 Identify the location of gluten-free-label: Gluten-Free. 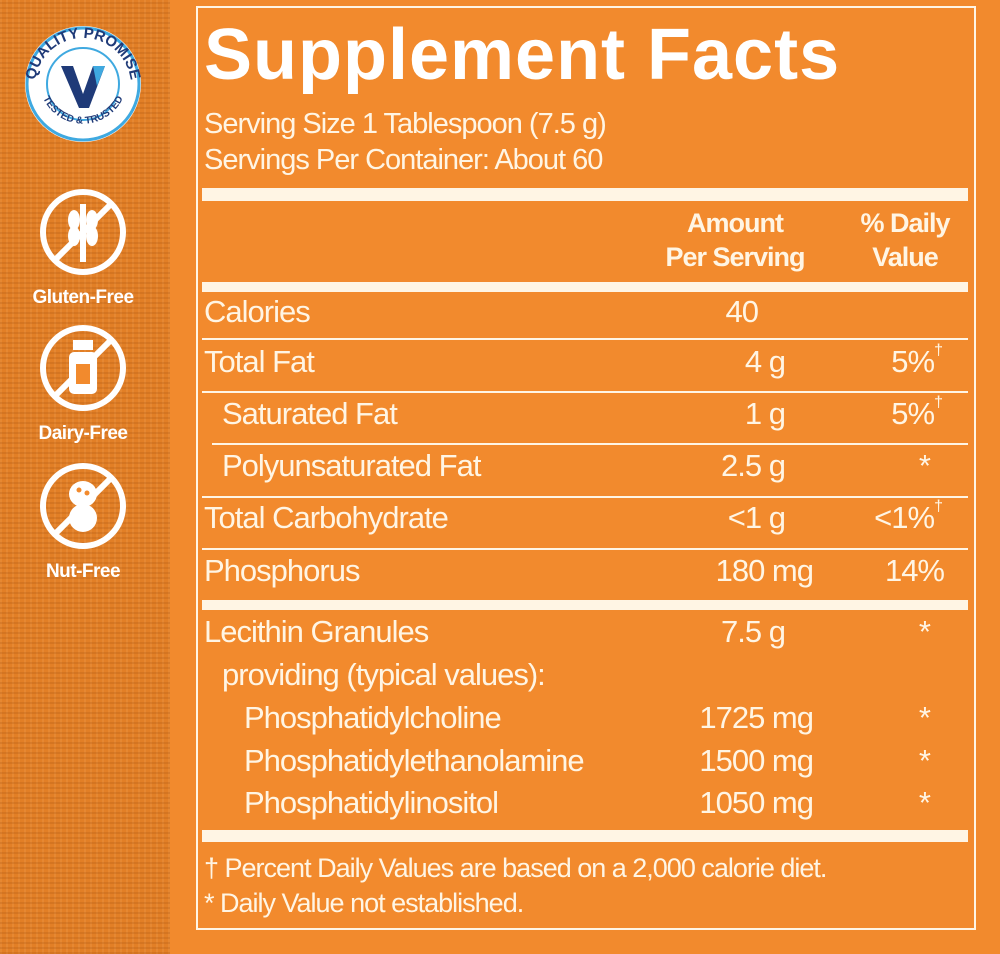
(83, 297).